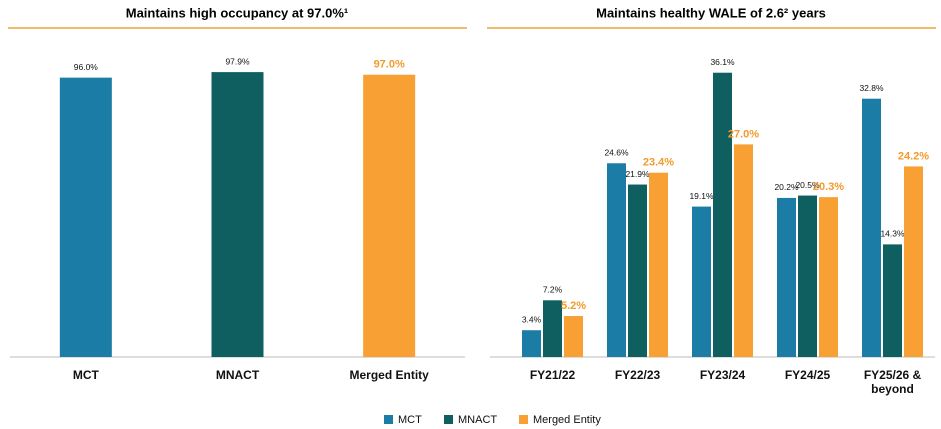 This screenshot has height=429, width=941. What do you see at coordinates (389, 375) in the screenshot?
I see `x-tick-label: Merged Entity` at bounding box center [389, 375].